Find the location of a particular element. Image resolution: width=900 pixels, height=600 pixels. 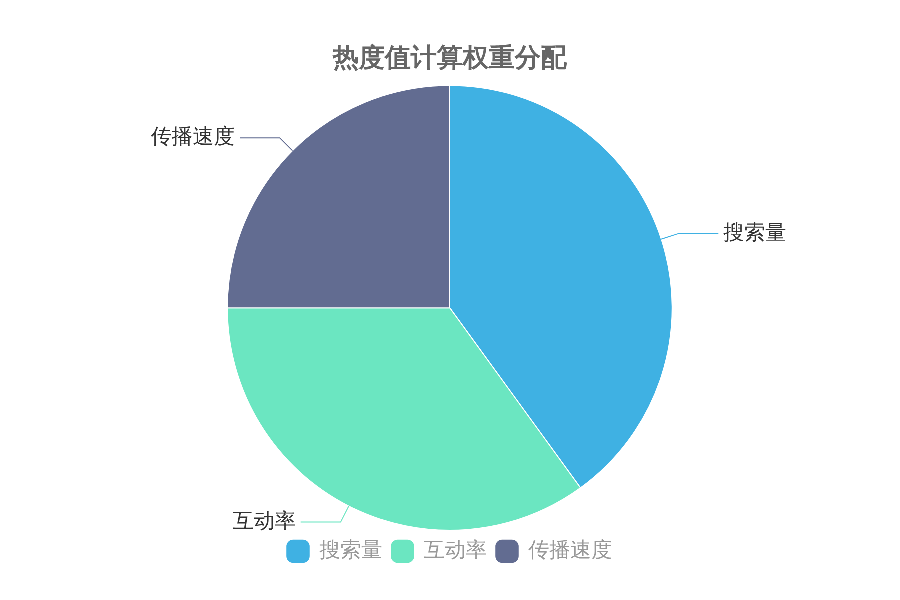

legend-label: 搜索量 is located at coordinates (350, 550).